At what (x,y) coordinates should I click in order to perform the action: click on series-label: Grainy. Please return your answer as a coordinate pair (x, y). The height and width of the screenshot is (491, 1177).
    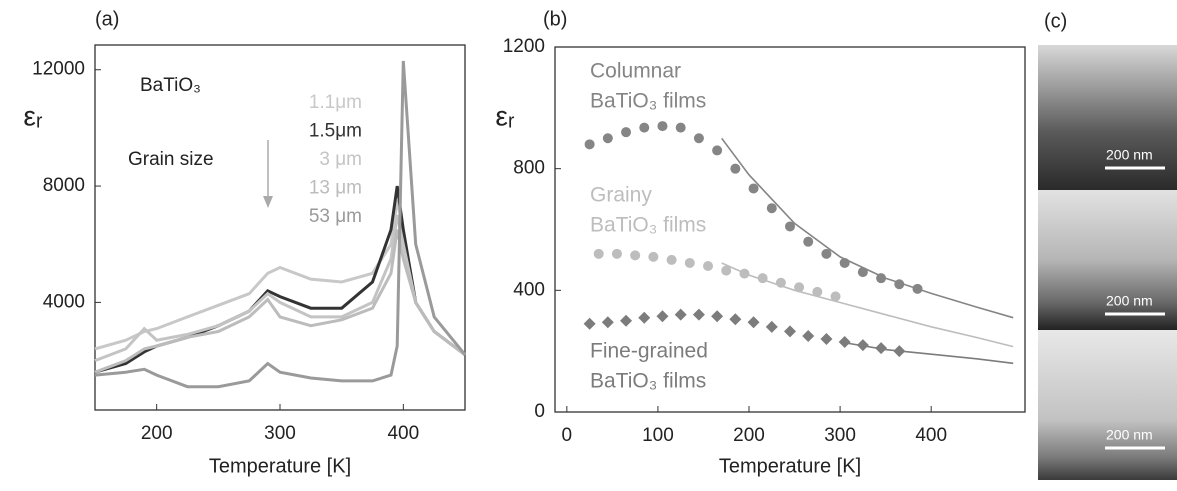
    Looking at the image, I should click on (621, 195).